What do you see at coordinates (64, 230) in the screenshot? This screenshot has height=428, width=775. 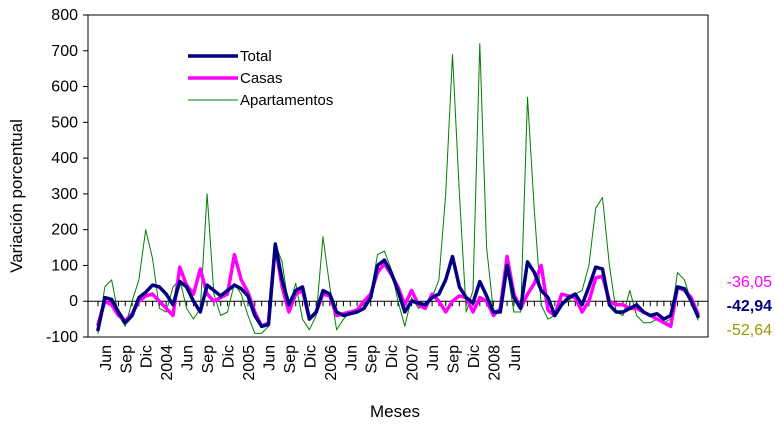 I see `y-tick-label: 200` at bounding box center [64, 230].